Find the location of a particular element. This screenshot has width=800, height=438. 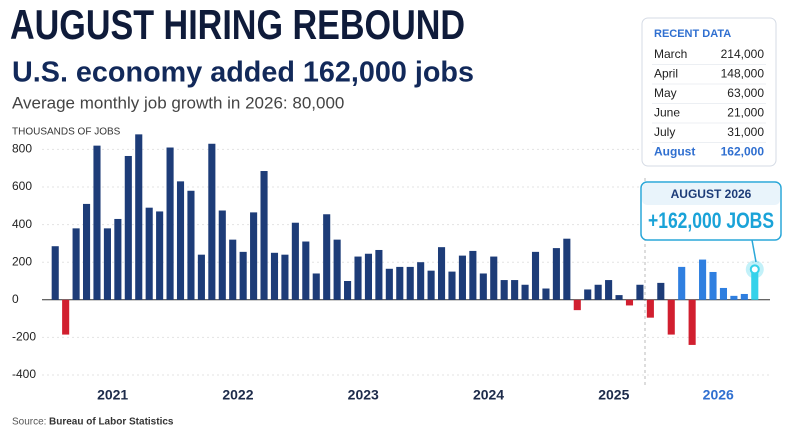

table-value: 21,000 is located at coordinates (745, 113).